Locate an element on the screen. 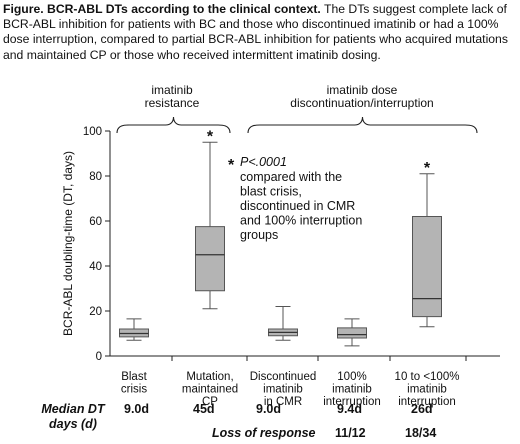  category-label: 10 to <100% is located at coordinates (427, 377).